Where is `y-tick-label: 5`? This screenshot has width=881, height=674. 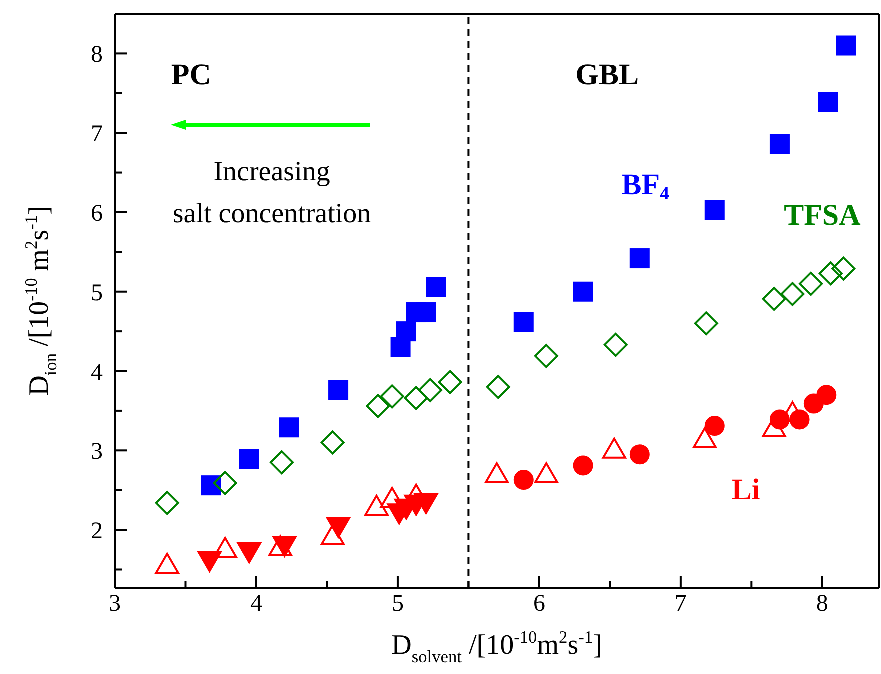
y-tick-label: 5 is located at coordinates (97, 293).